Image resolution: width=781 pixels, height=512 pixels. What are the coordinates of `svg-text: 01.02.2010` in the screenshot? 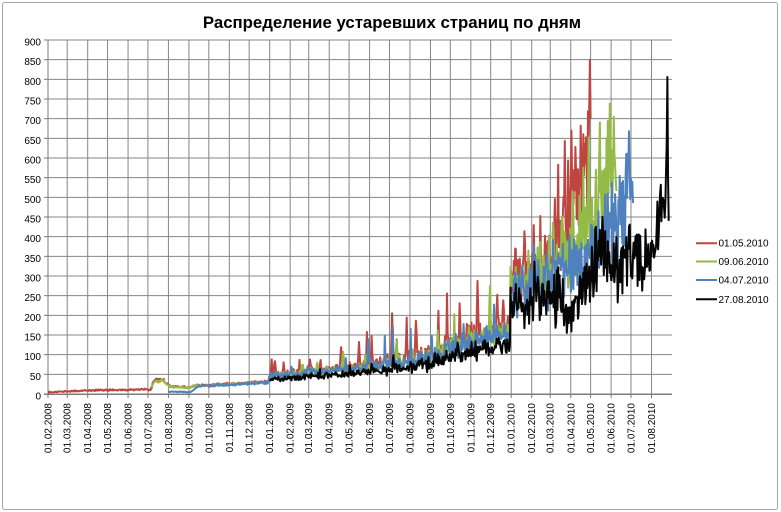 It's located at (532, 428).